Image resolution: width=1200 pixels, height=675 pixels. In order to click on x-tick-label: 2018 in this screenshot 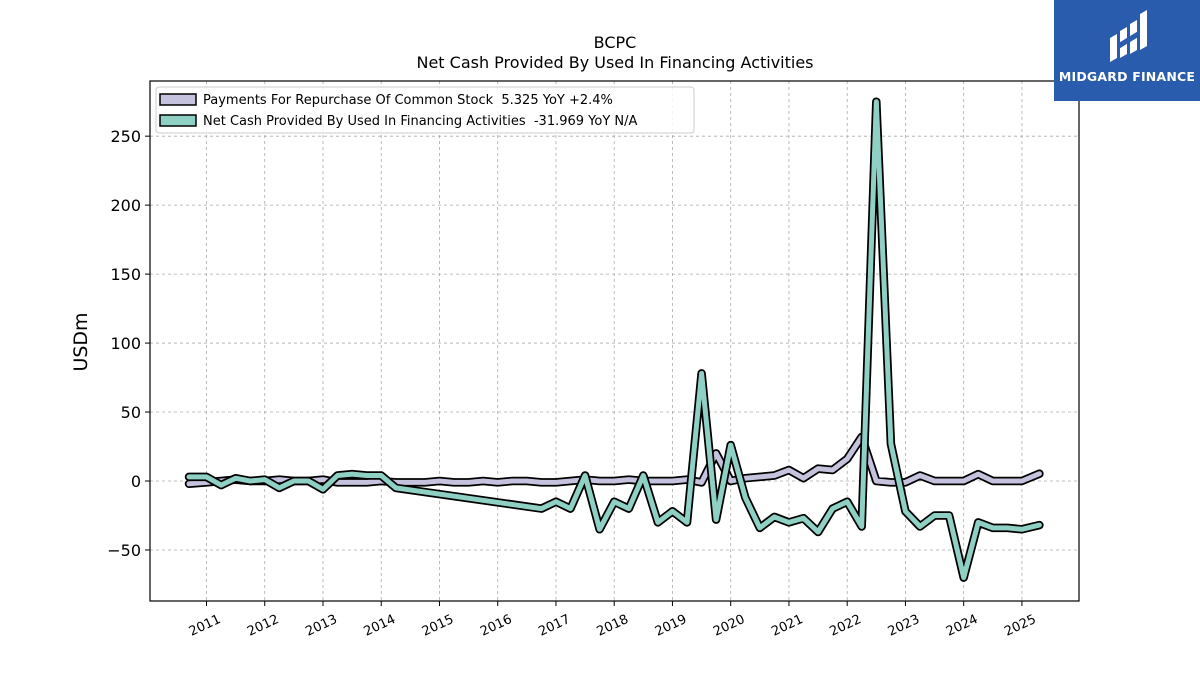, I will do `click(613, 626)`.